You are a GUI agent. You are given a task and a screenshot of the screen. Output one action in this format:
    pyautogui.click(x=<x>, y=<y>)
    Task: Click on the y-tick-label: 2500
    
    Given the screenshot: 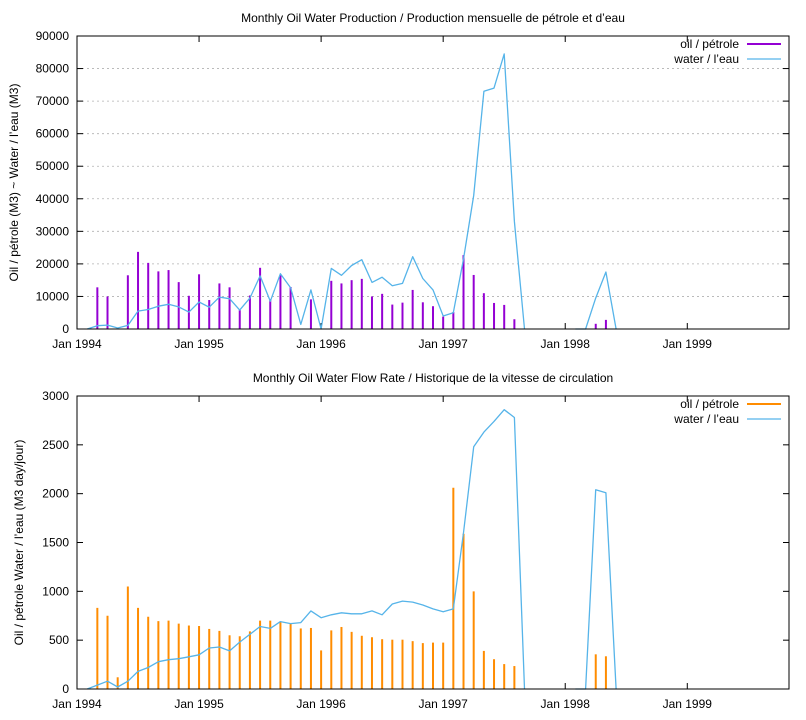 What is the action you would take?
    pyautogui.click(x=55, y=445)
    